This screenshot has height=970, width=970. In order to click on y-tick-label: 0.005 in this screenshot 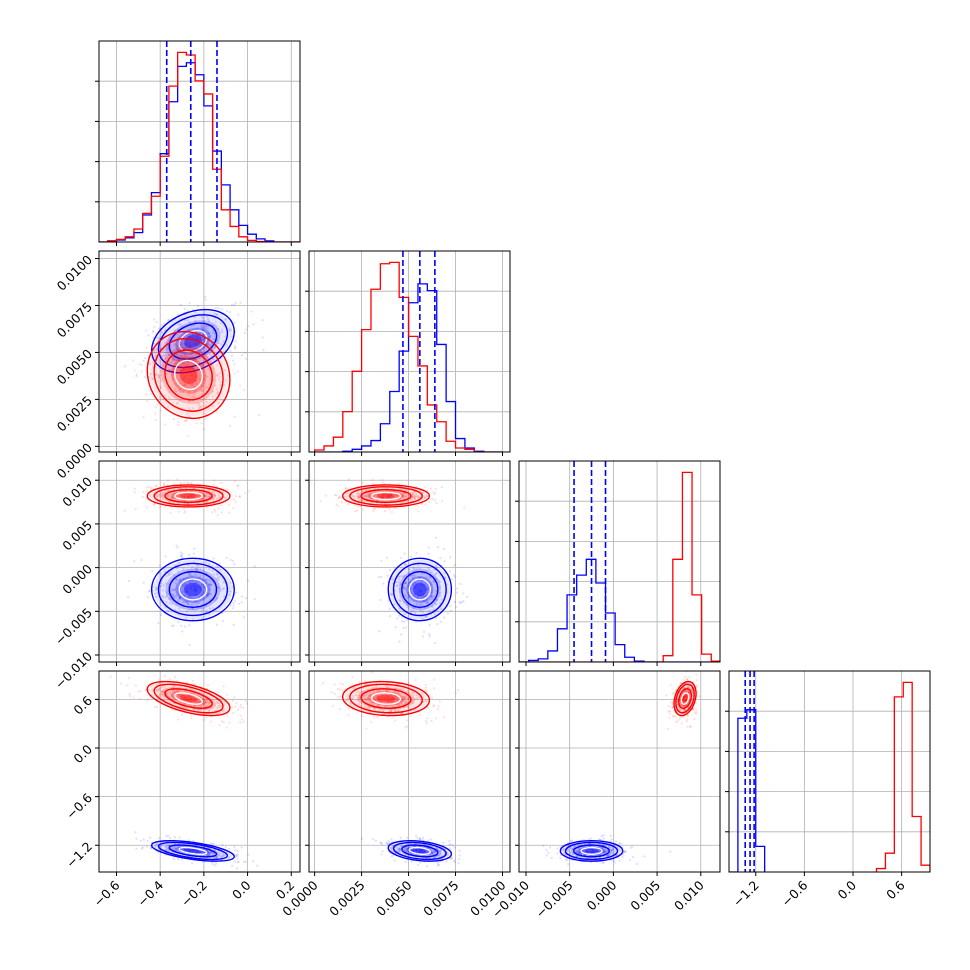, I will do `click(77, 535)`.